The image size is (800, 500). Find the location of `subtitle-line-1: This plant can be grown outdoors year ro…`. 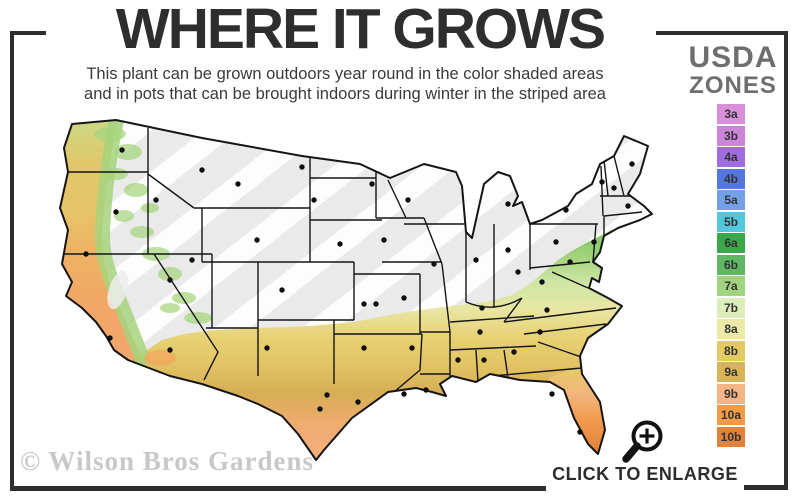

subtitle-line-1: This plant can be grown outdoors year ro… is located at coordinates (345, 74).